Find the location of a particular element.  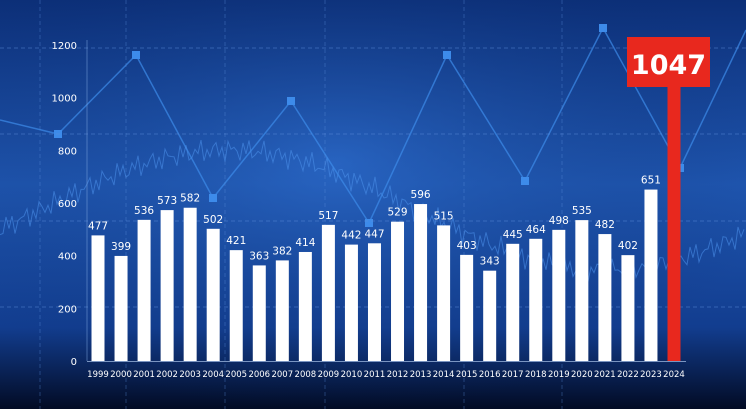

bar-value-label: 363 is located at coordinates (259, 256).